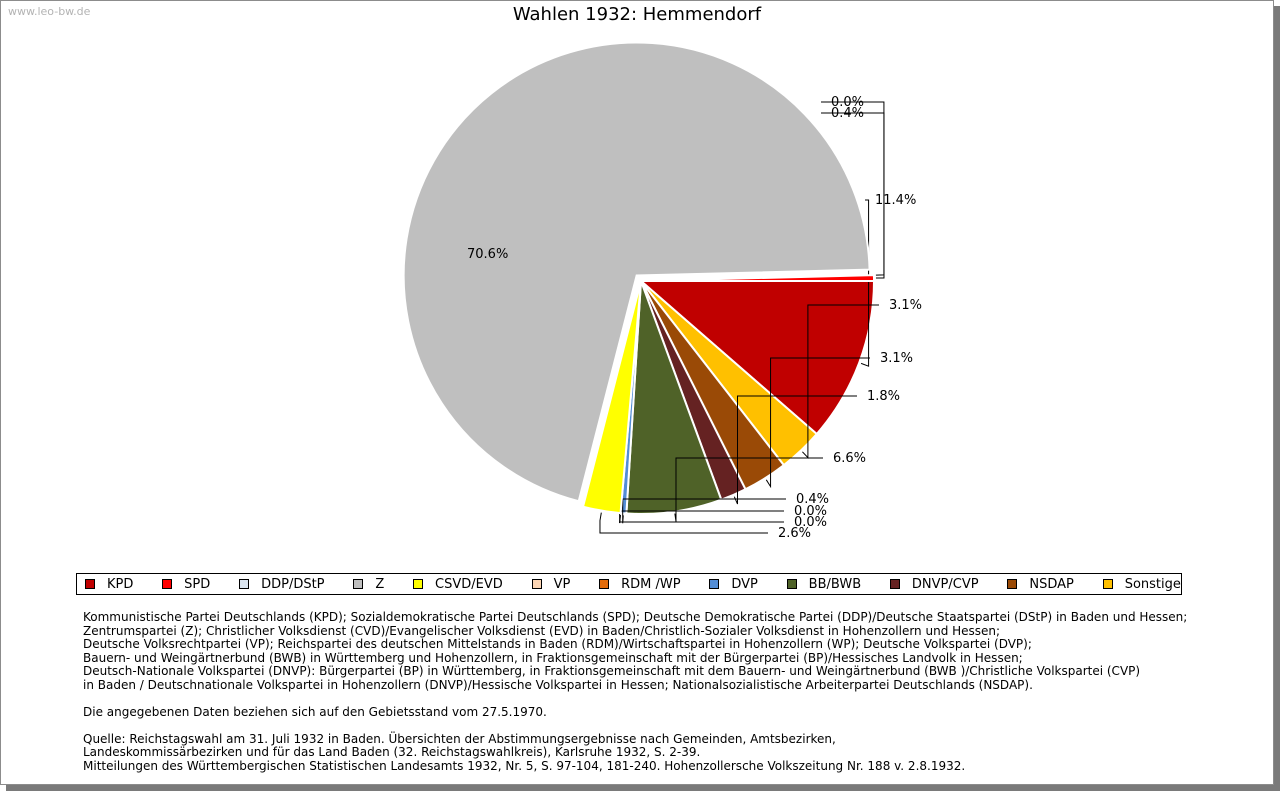  What do you see at coordinates (551, 584) in the screenshot?
I see `legend-item: VP` at bounding box center [551, 584].